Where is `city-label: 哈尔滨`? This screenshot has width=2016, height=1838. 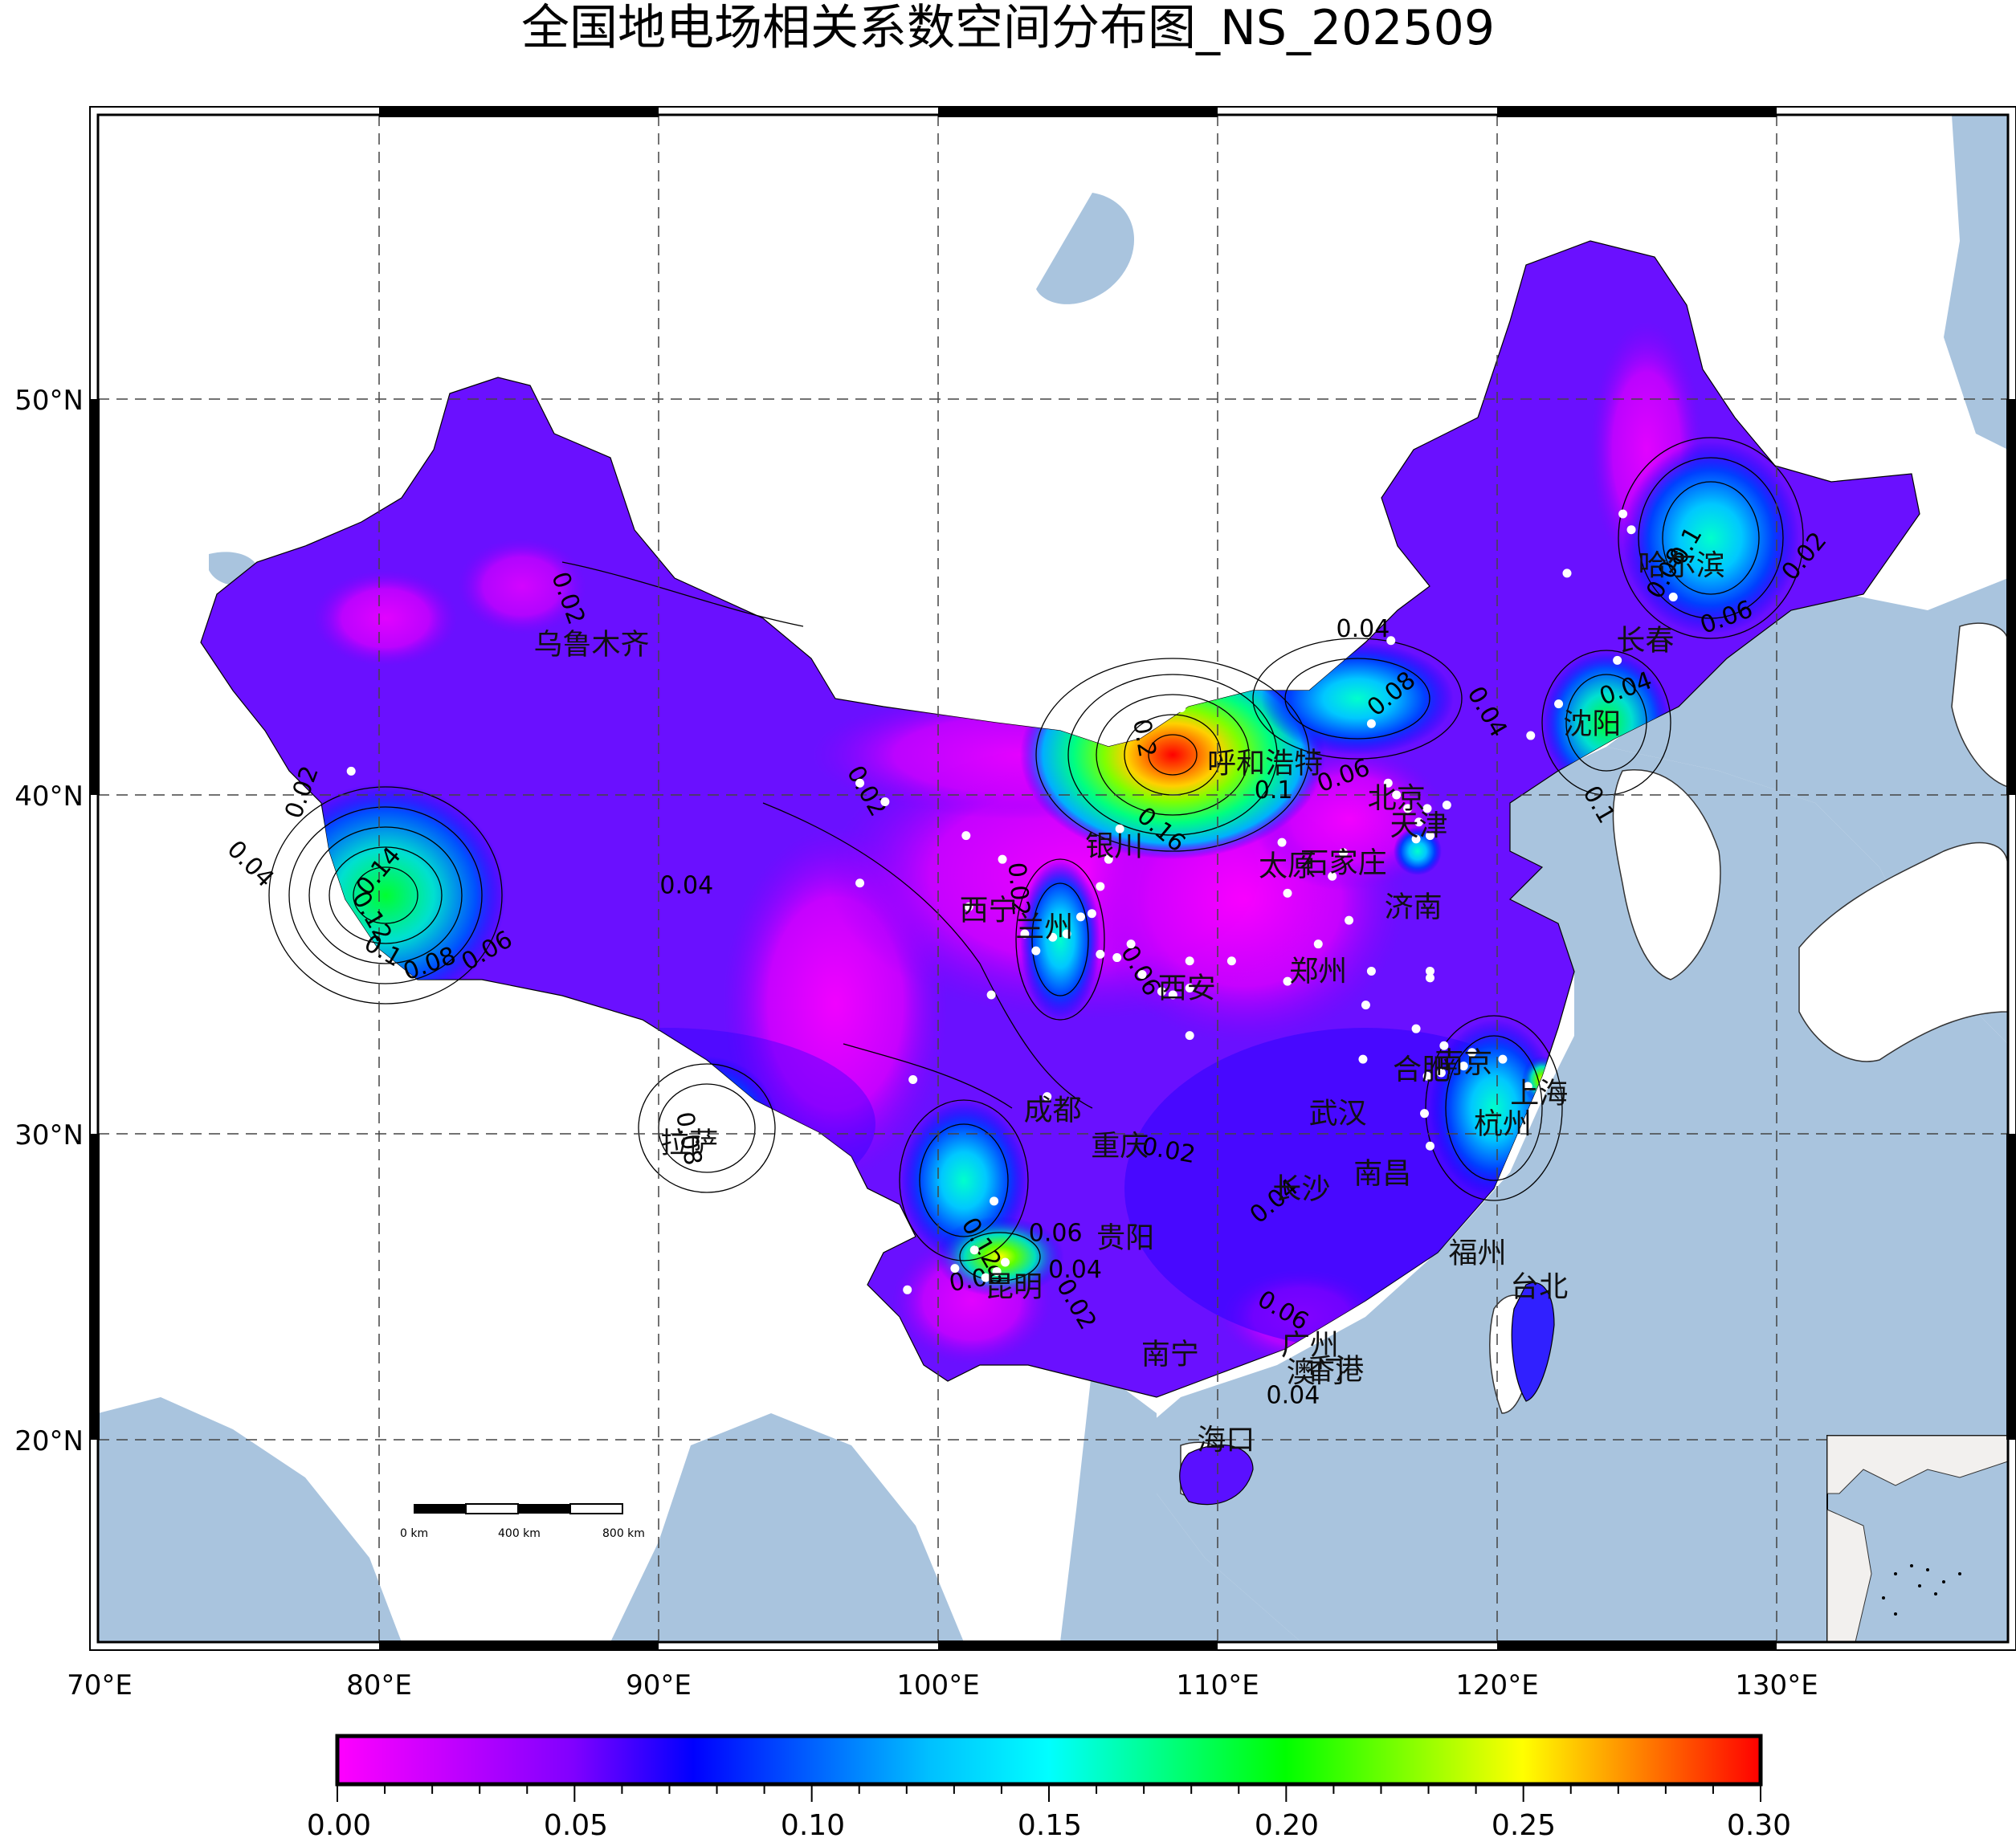
city-label: 哈尔滨 is located at coordinates (1682, 565).